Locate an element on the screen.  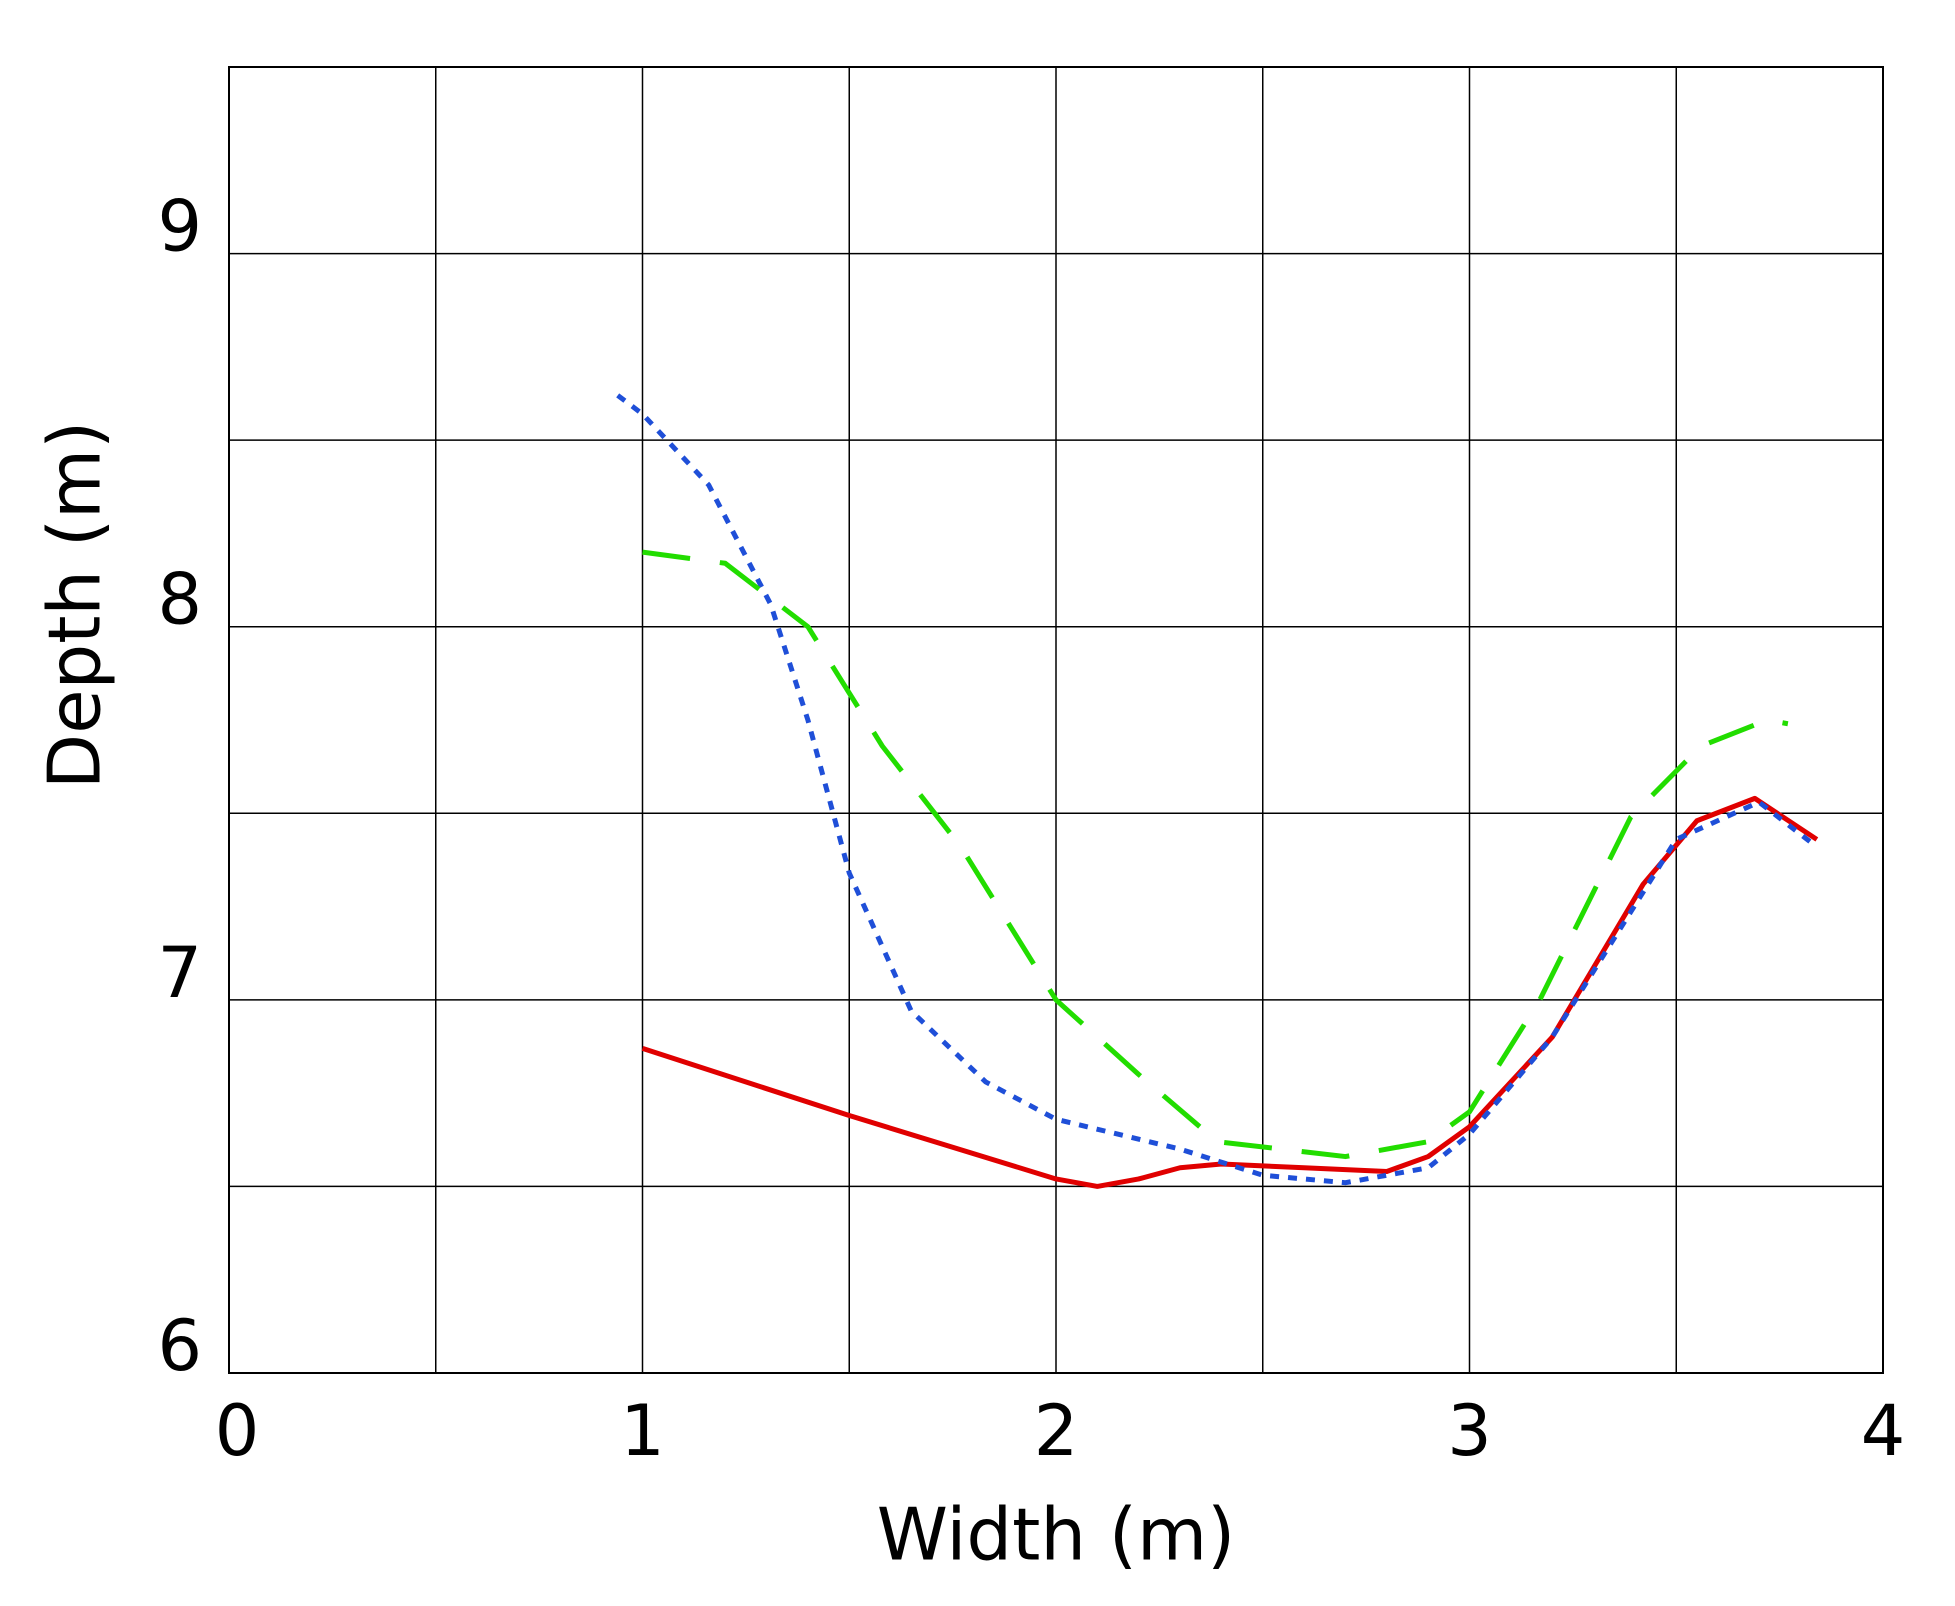
x-tick-label: 0 is located at coordinates (237, 1431).